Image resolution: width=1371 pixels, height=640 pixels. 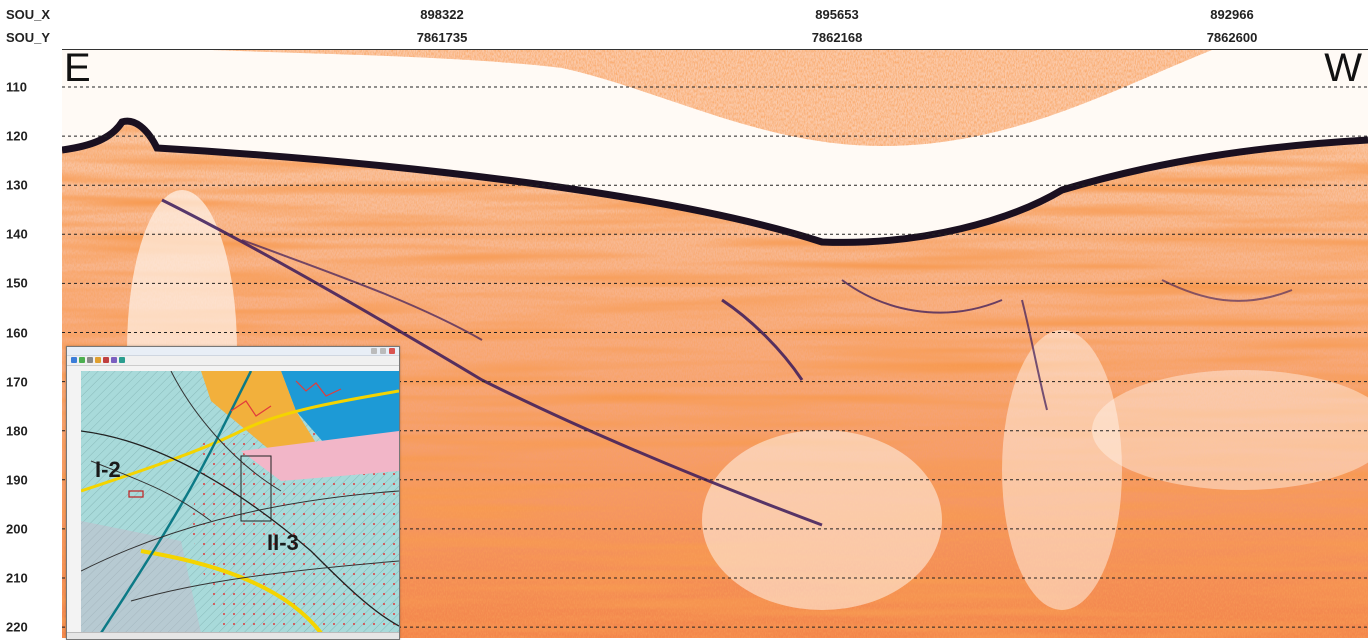 I want to click on identify-icon, so click(x=122, y=360).